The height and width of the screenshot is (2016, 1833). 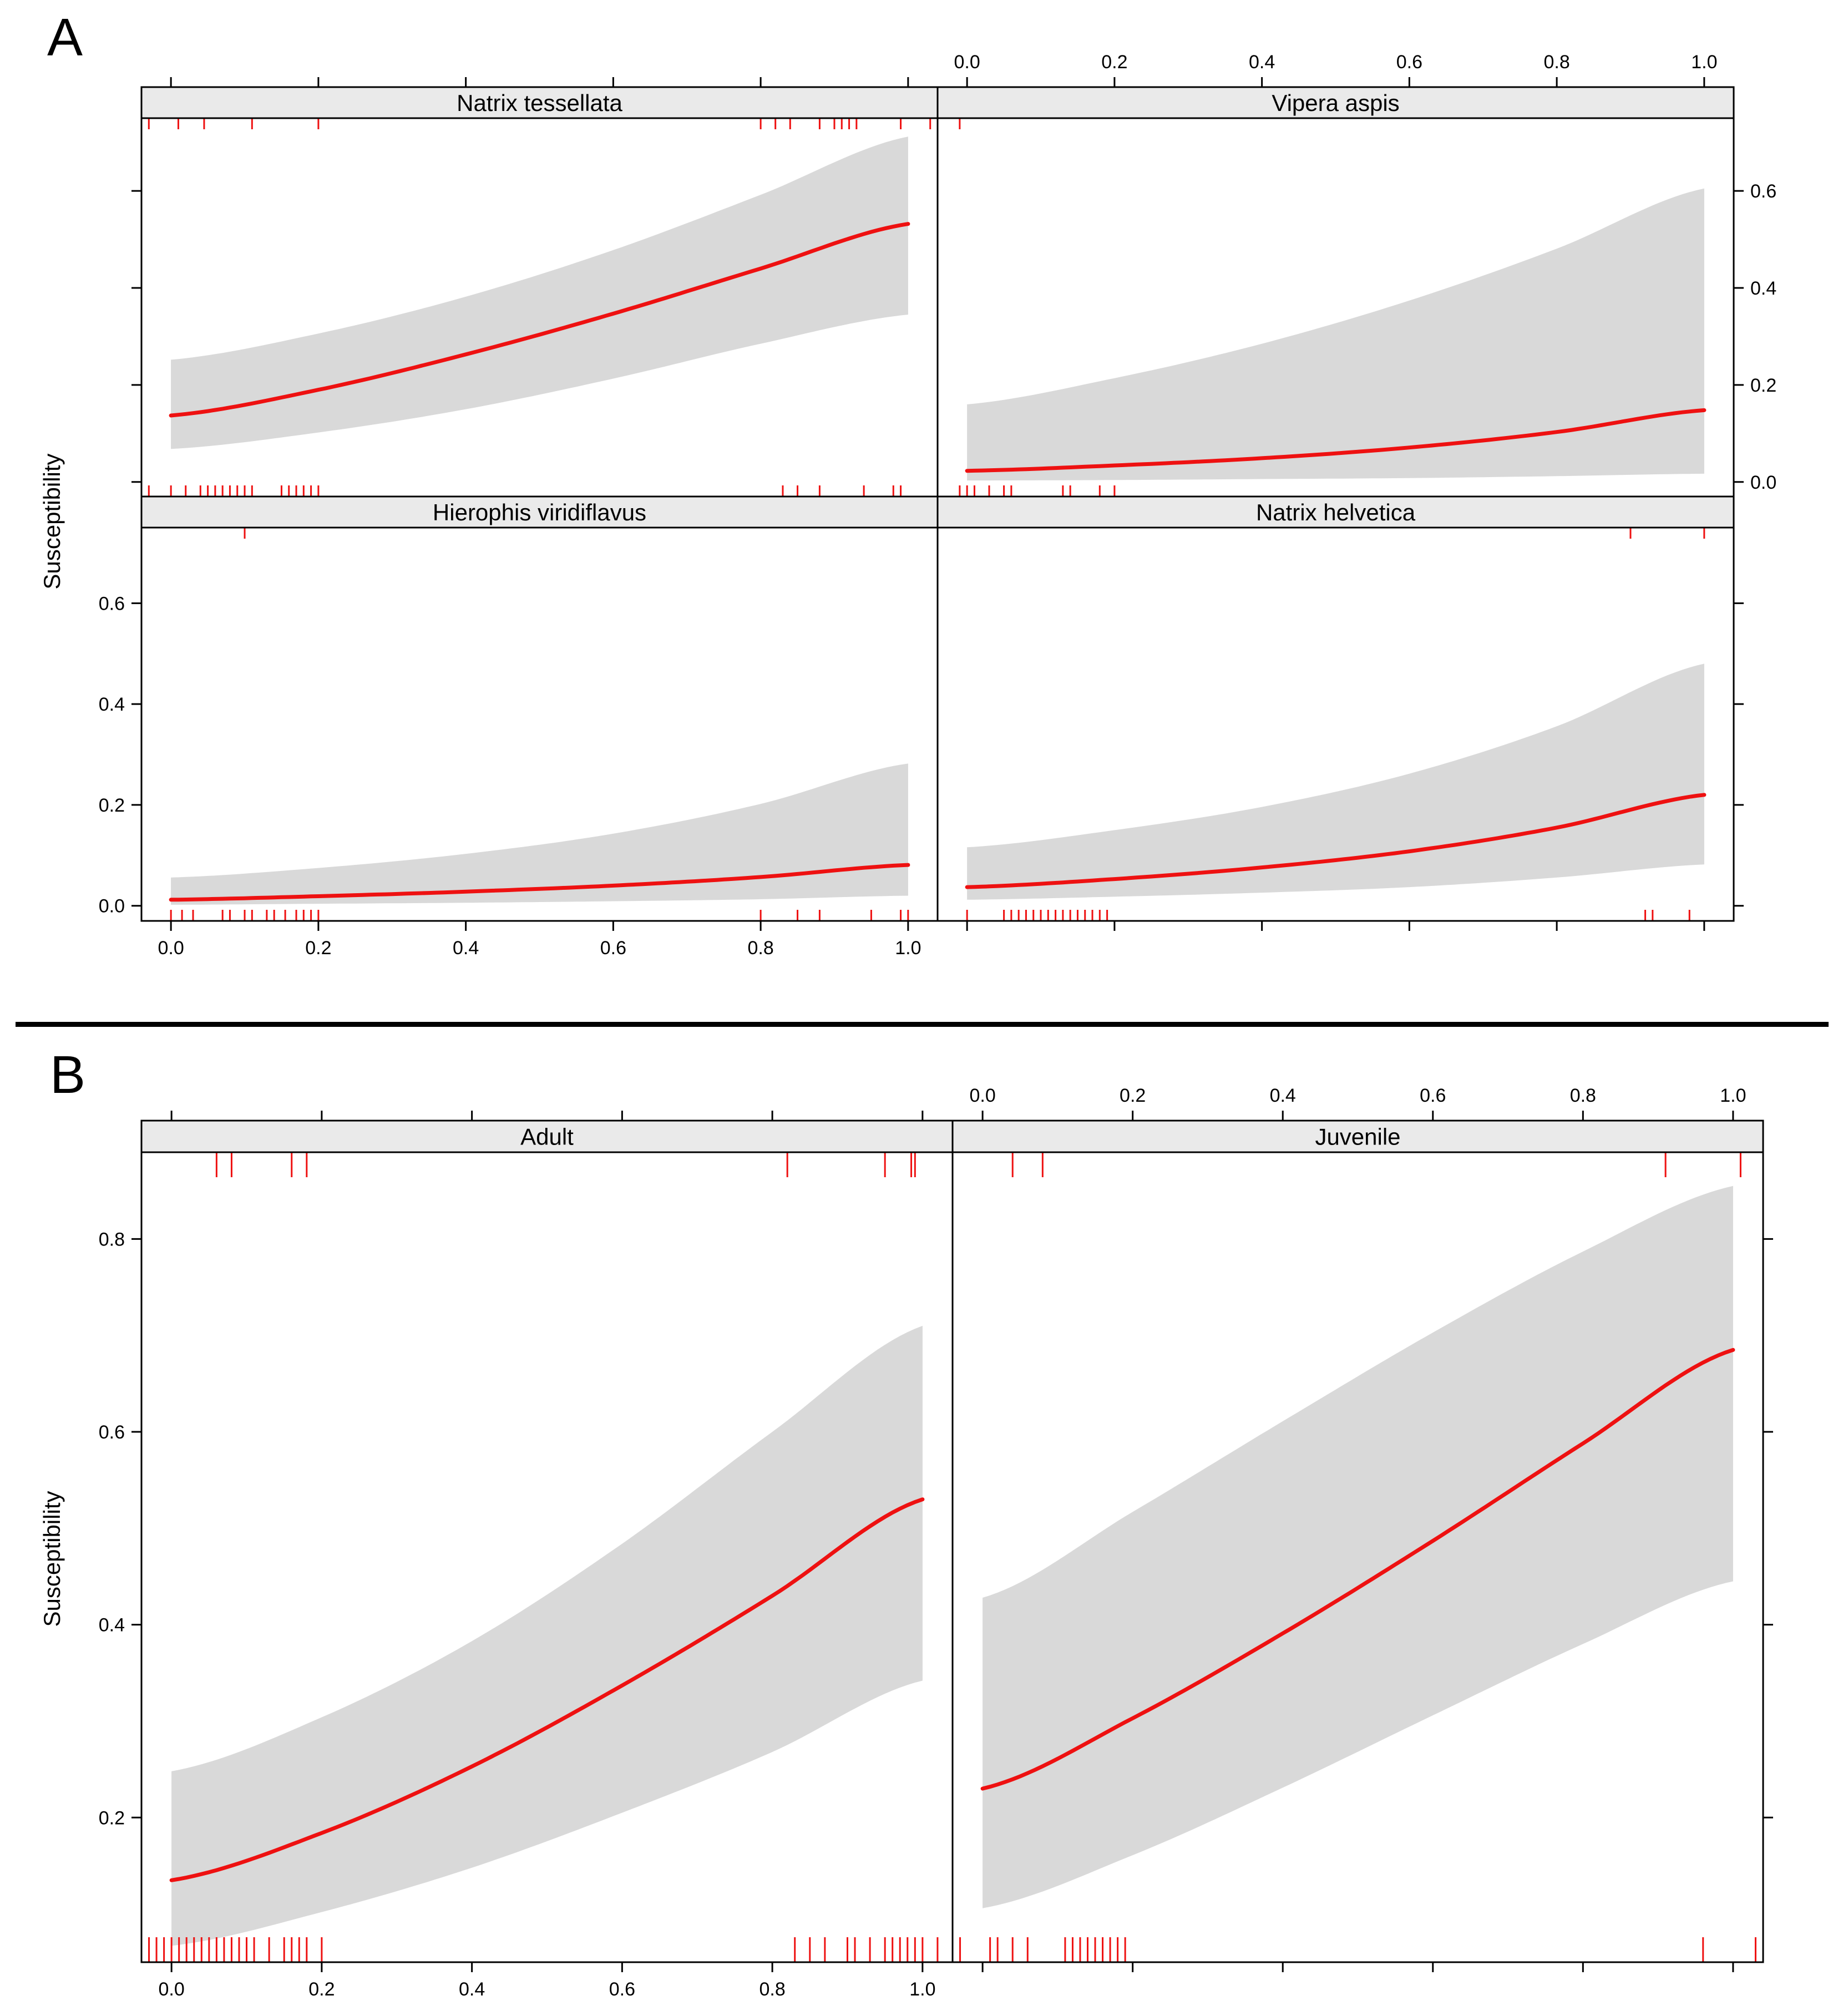 What do you see at coordinates (112, 907) in the screenshot?
I see `y-tick-label-left: 0.0` at bounding box center [112, 907].